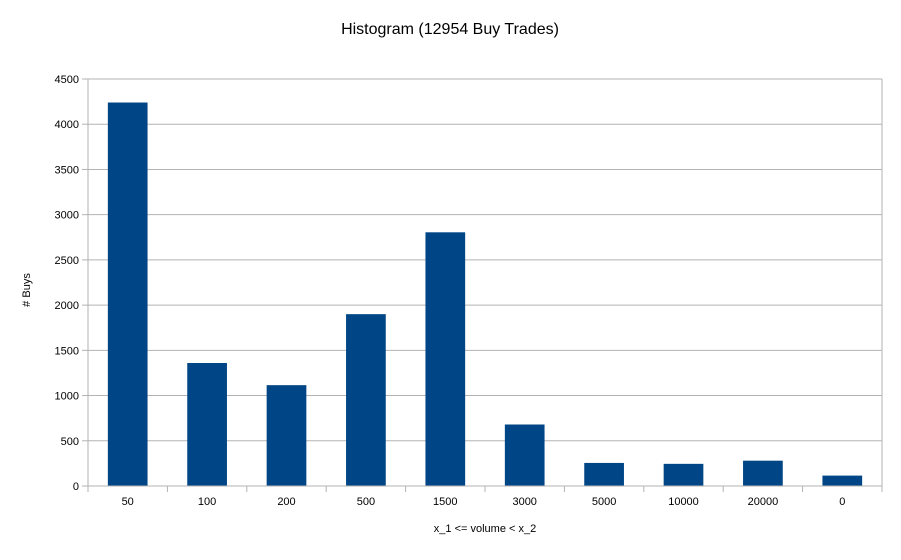 This screenshot has width=901, height=560. I want to click on chart-title: Histogram (12954 Buy Trades), so click(450, 29).